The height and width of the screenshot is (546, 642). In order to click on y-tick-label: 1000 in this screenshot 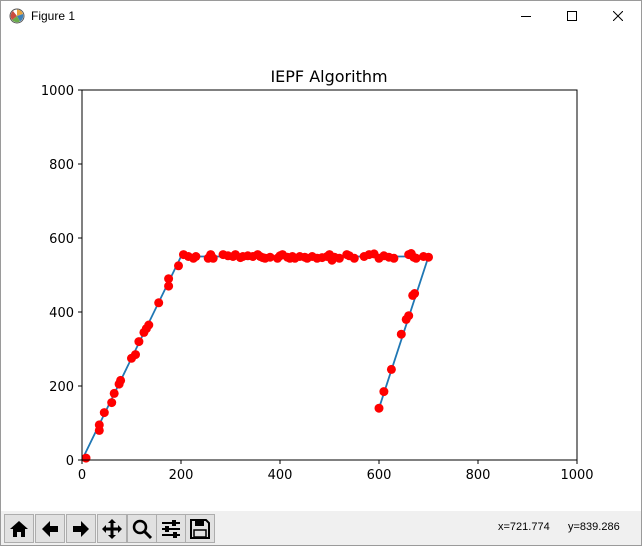, I will do `click(57, 91)`.